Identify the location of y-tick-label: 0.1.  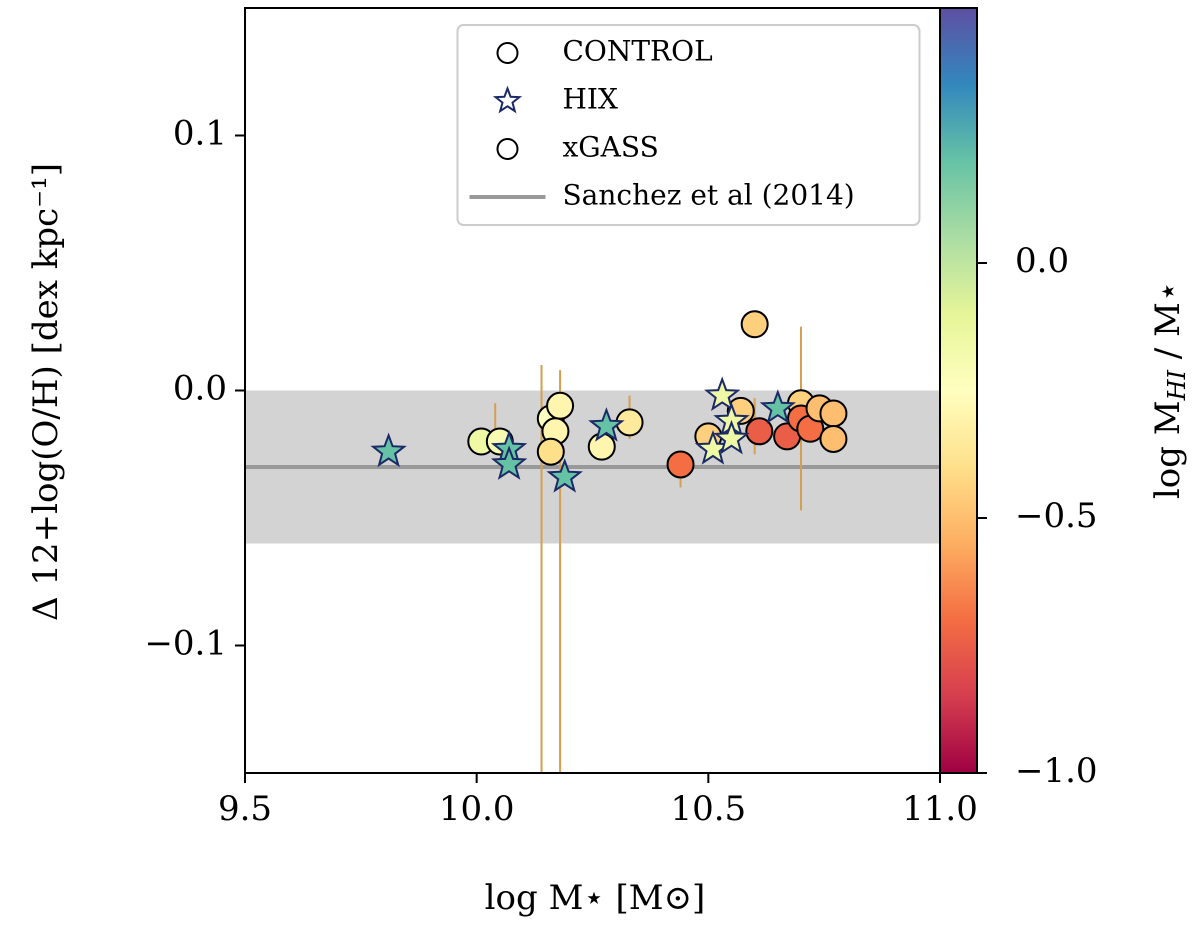
(200, 134).